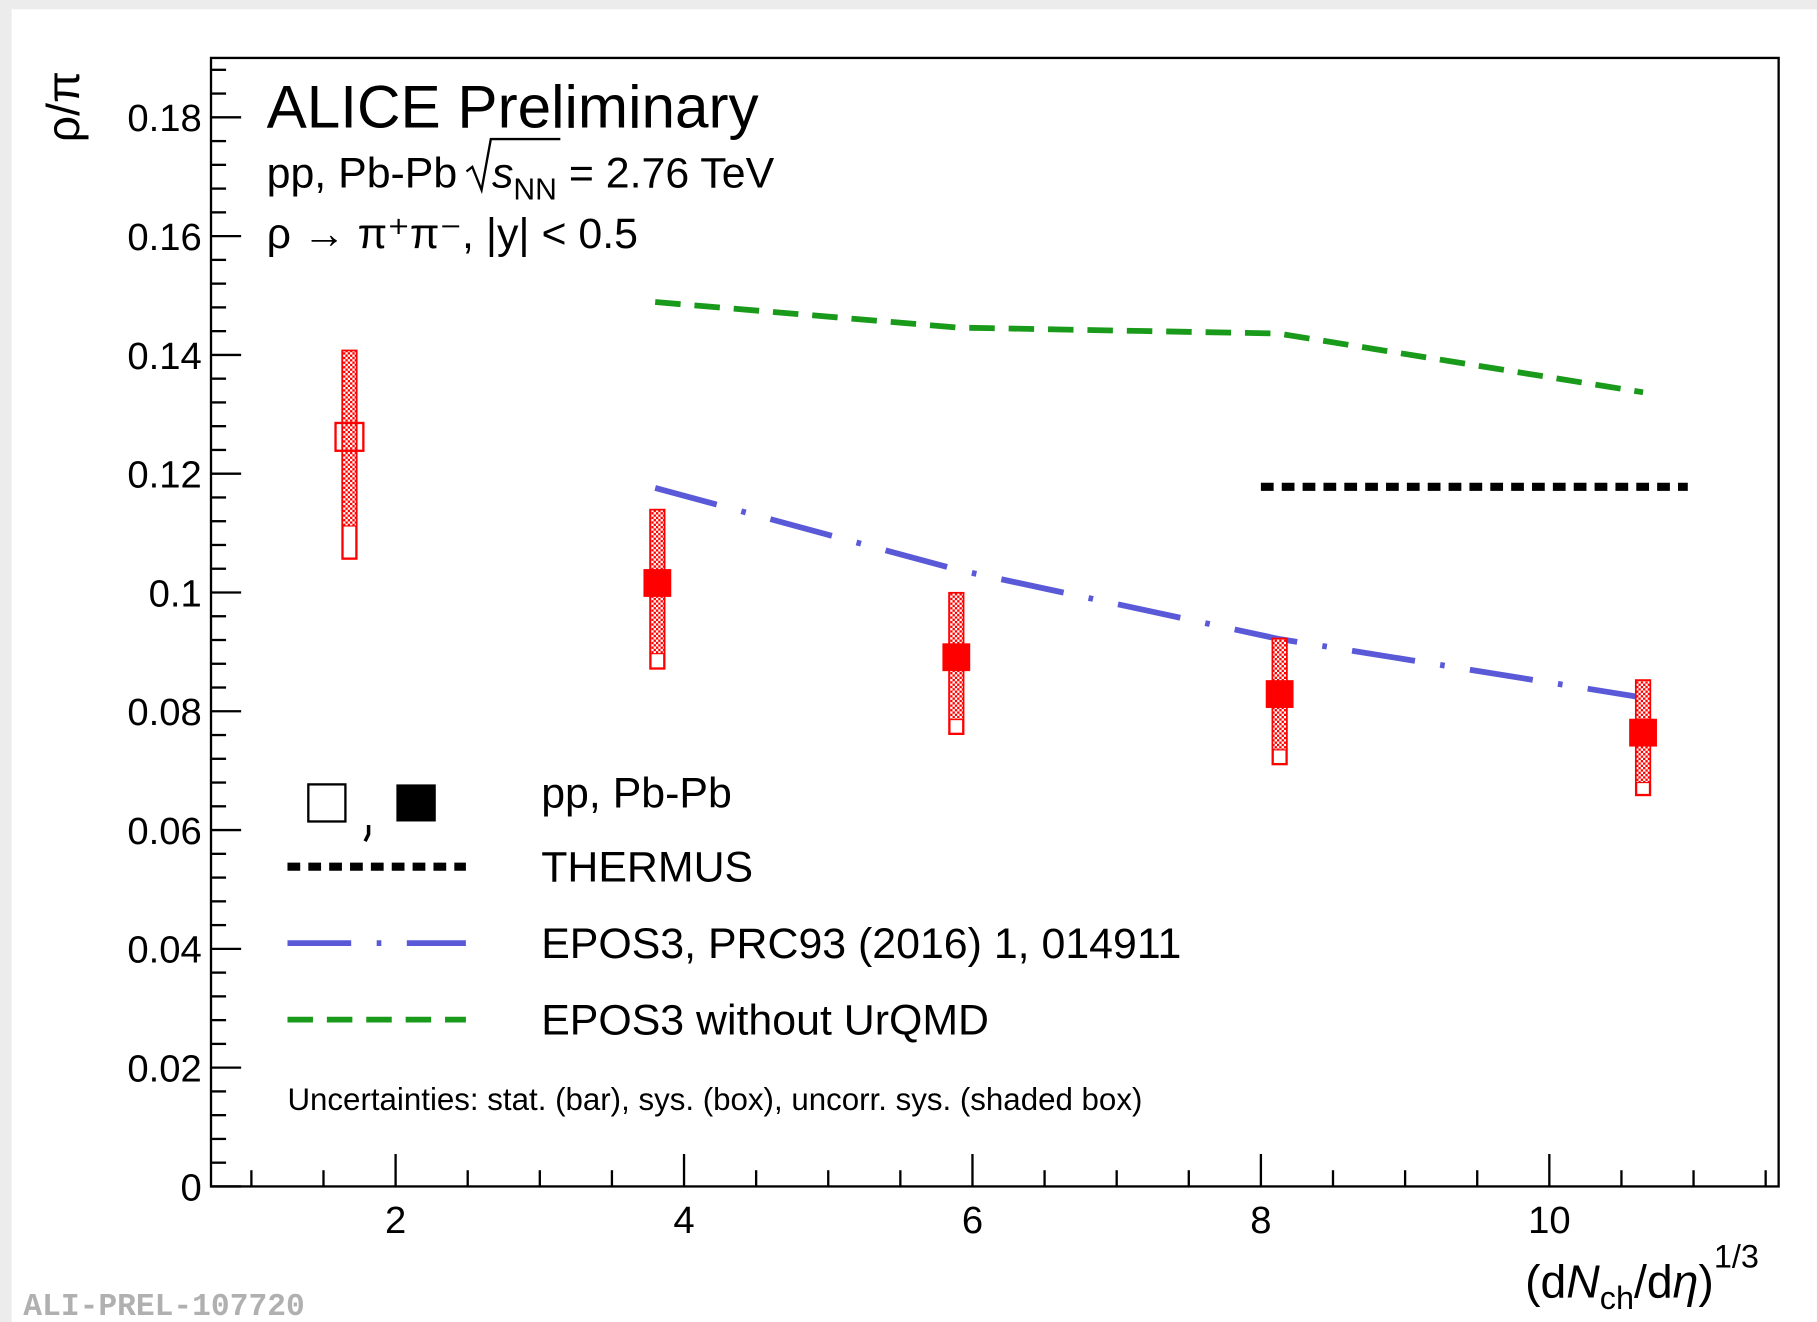 The height and width of the screenshot is (1322, 1817). I want to click on subtitle-suffix: = 2.76 TeV, so click(666, 174).